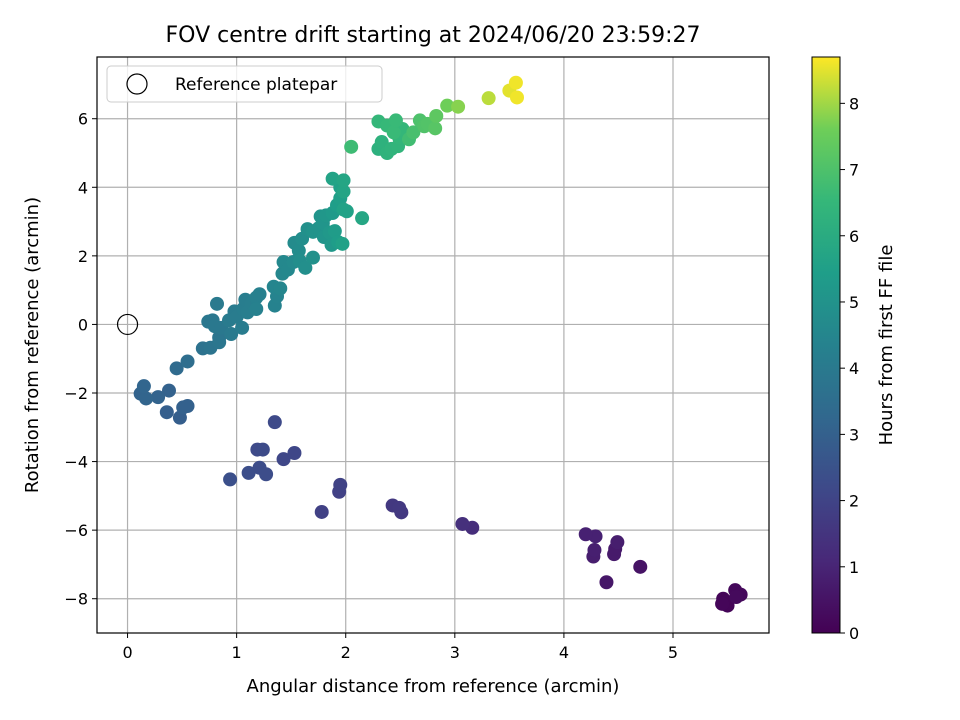 The image size is (960, 720). Describe the element at coordinates (137, 84) in the screenshot. I see `legend-marker-icon` at that location.